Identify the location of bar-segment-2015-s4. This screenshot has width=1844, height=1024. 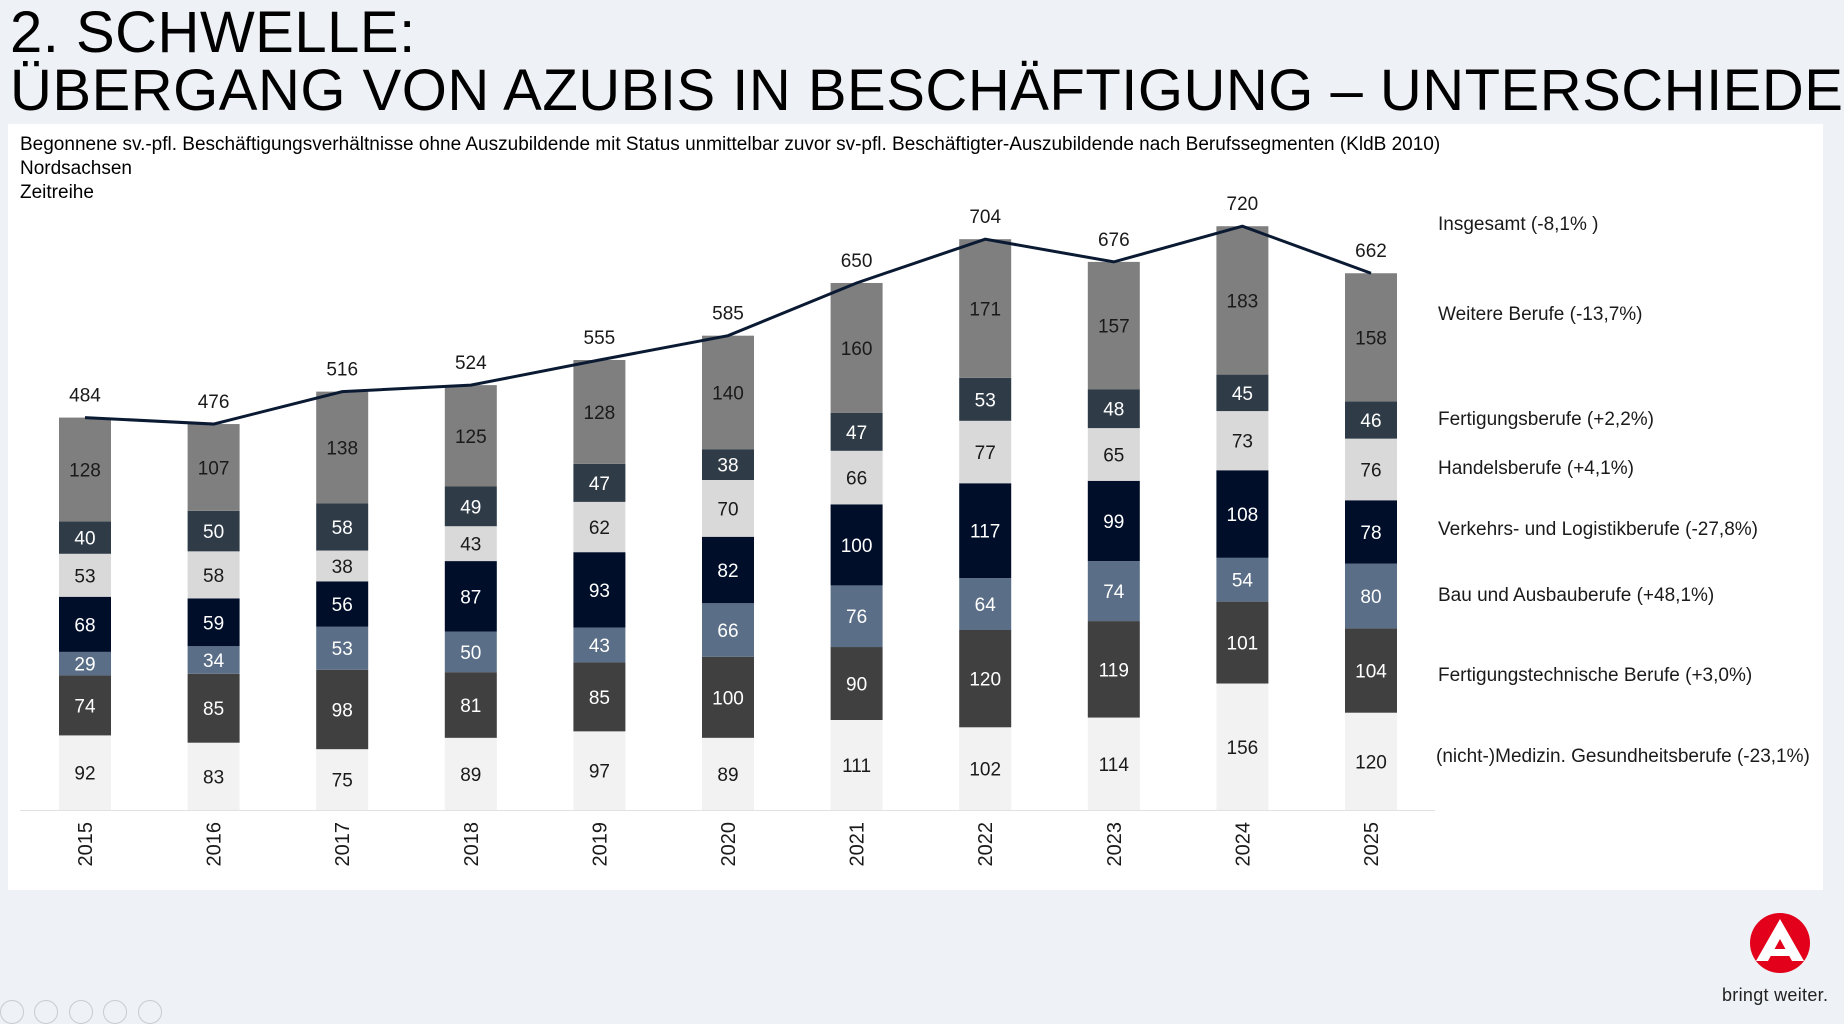
(85, 575).